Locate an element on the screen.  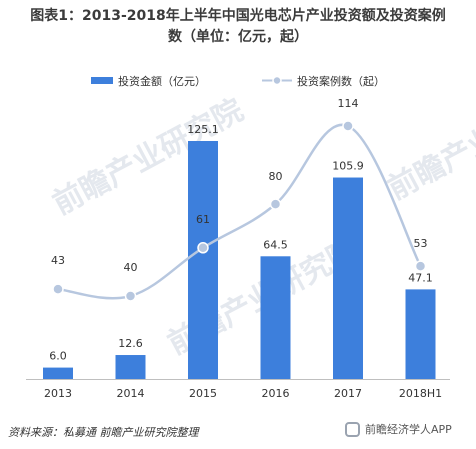
brand-name: 前瞻经济学人APP is located at coordinates (408, 429).